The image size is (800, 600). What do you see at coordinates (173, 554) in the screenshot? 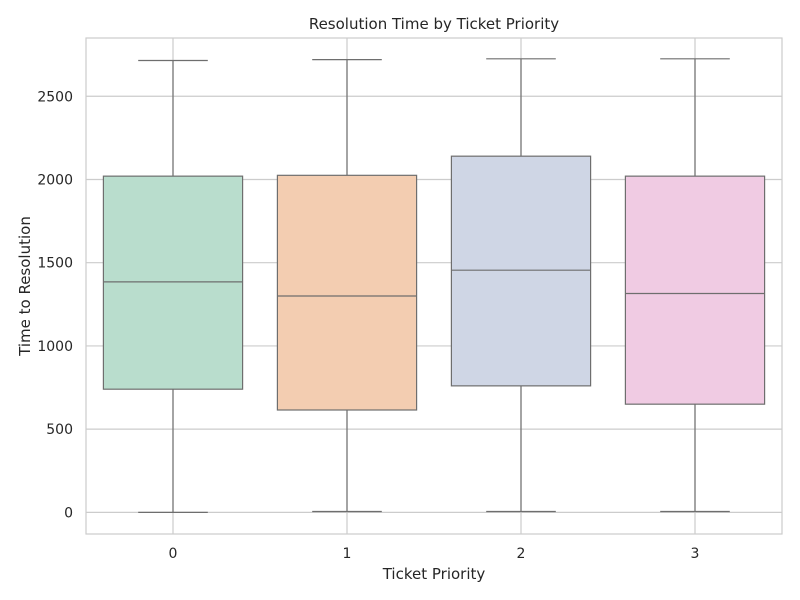
I see `x-tick-label: 0` at bounding box center [173, 554].